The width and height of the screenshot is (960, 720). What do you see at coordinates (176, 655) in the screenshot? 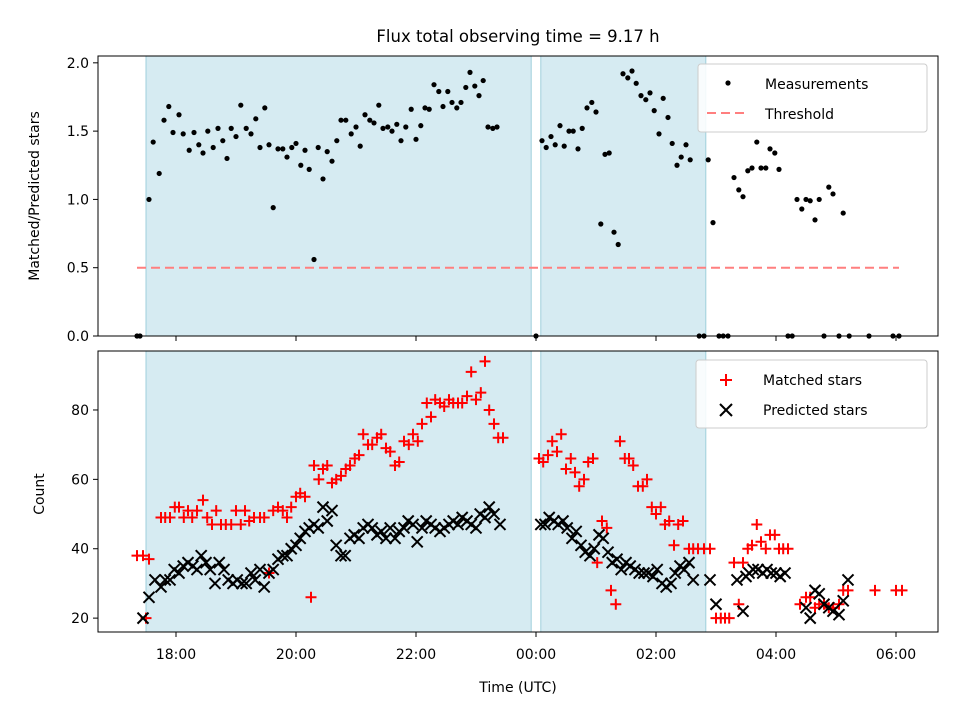
I see `x-tick-label: 18:00` at bounding box center [176, 655].